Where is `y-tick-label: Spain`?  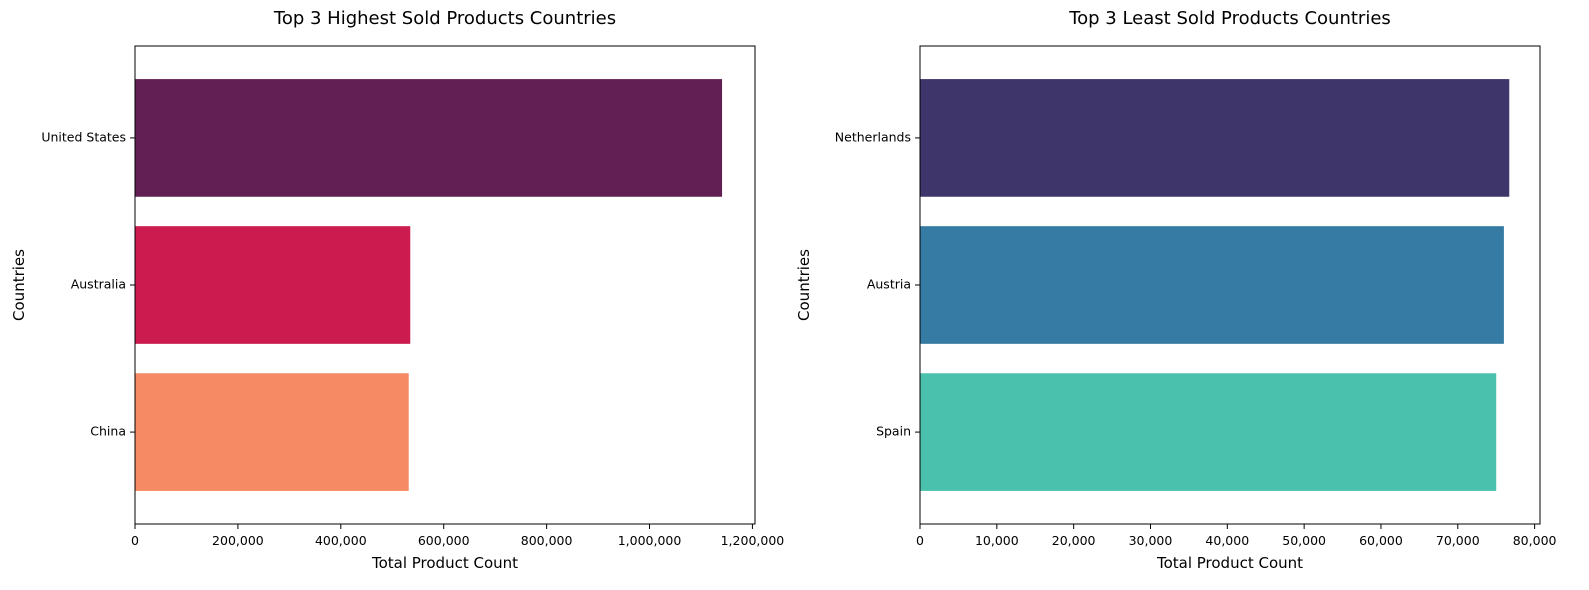 y-tick-label: Spain is located at coordinates (893, 431).